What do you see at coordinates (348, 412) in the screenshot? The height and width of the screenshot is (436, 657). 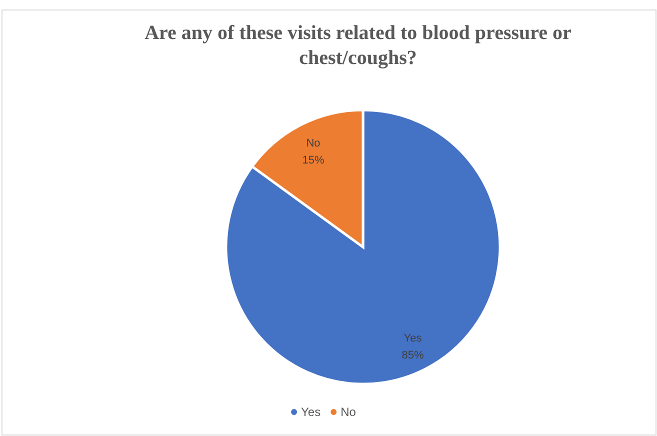 I see `legend-label: No` at bounding box center [348, 412].